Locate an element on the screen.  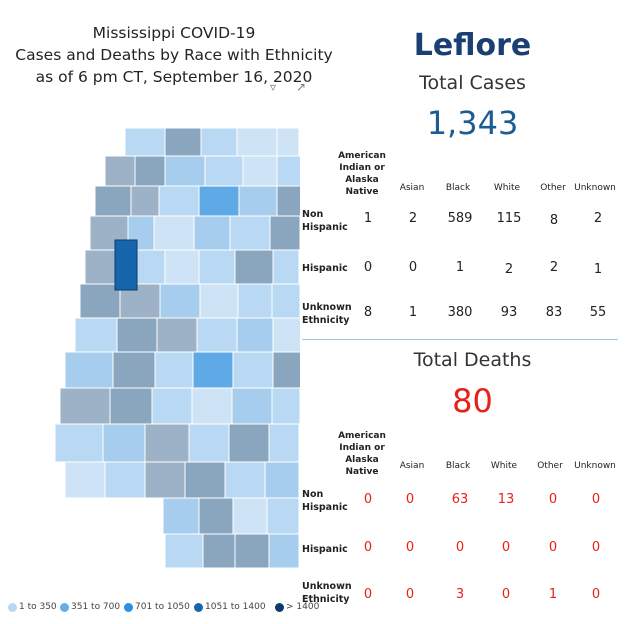
col-header: Unknown is located at coordinates (595, 466).